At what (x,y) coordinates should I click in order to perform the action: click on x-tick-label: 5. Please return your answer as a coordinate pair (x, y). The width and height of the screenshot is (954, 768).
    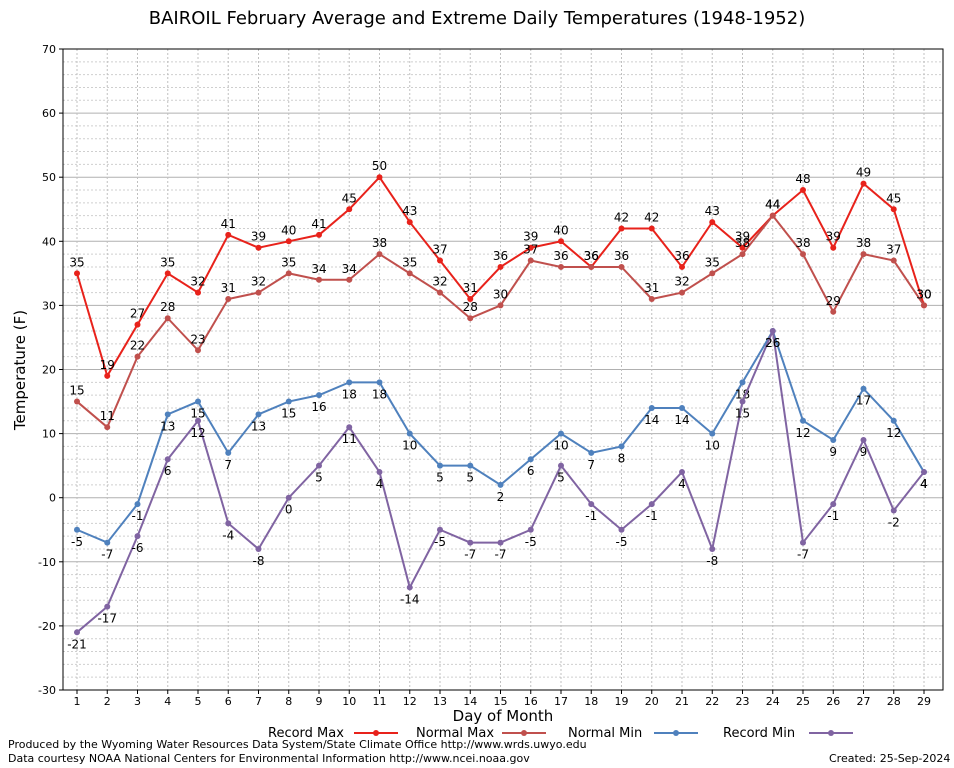
    Looking at the image, I should click on (198, 701).